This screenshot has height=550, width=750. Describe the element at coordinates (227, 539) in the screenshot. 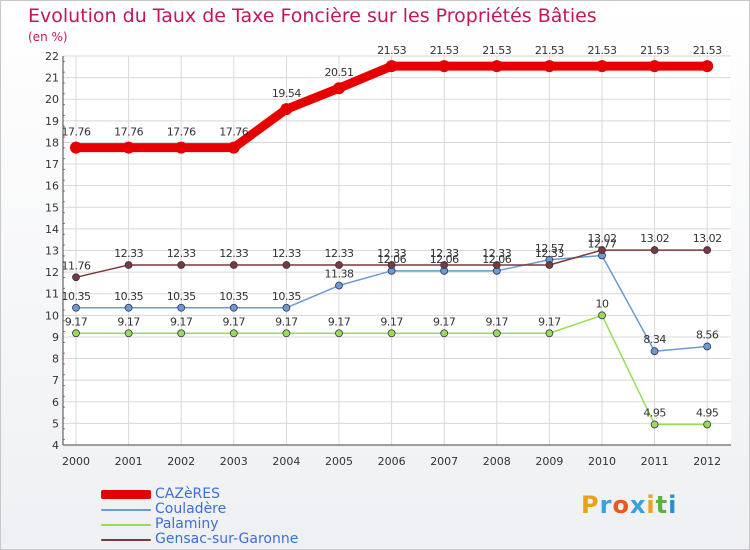

I see `legend-label: Gensac-sur-Garonne` at that location.